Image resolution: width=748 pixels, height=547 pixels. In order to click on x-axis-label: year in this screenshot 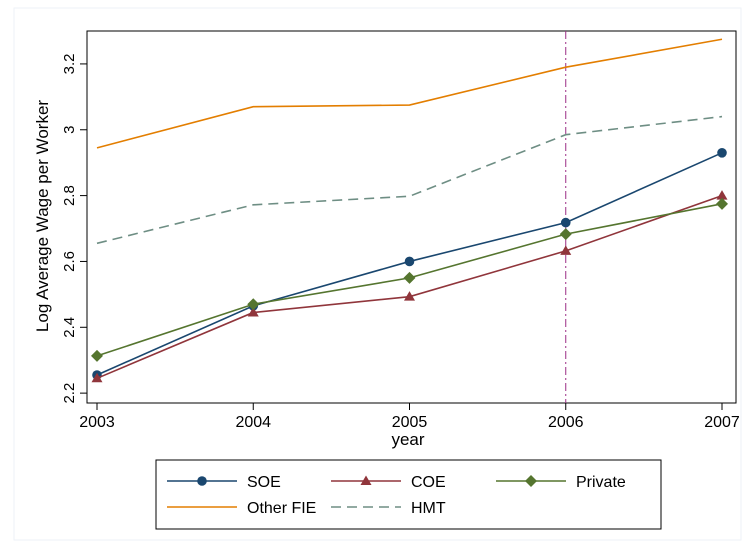, I will do `click(407, 439)`.